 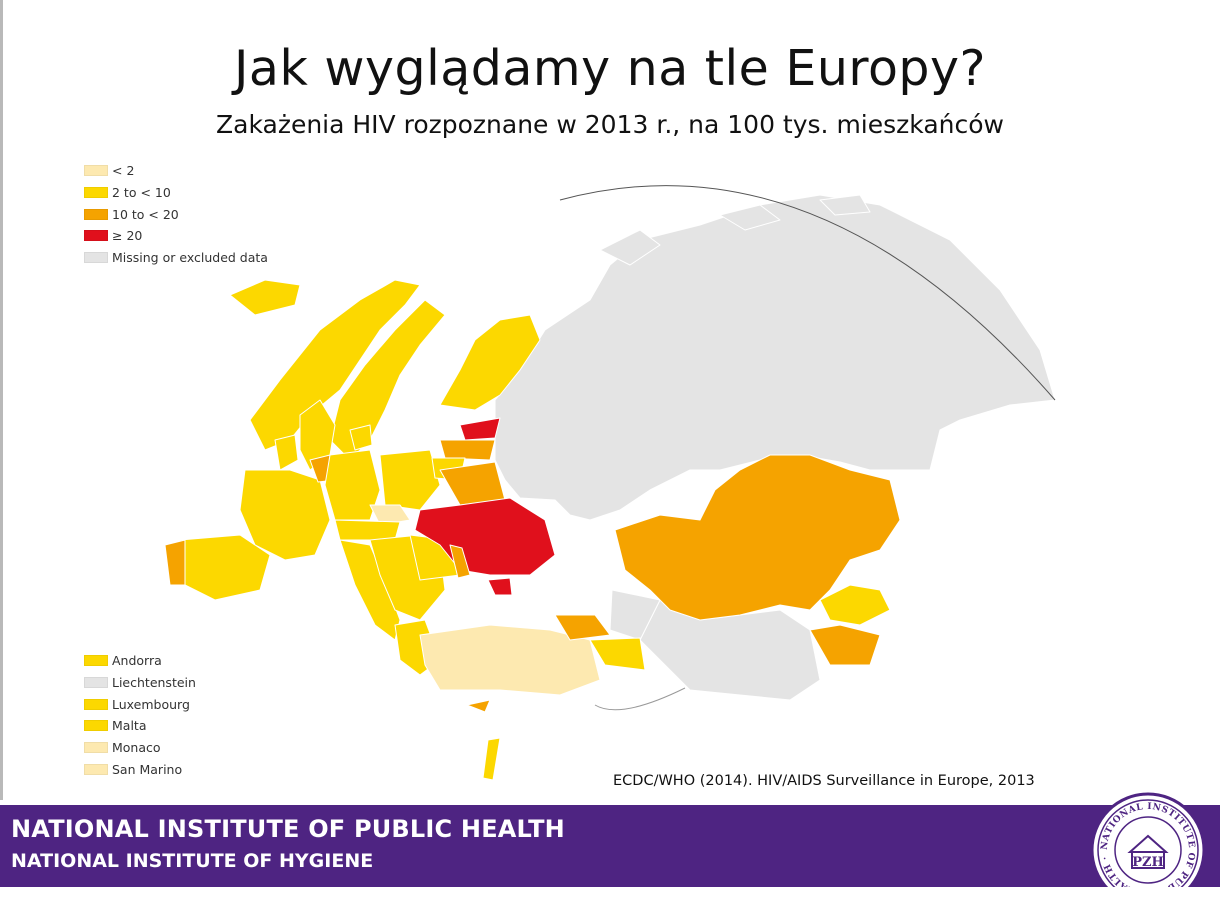 I want to click on slide-left-rule, so click(x=1, y=400).